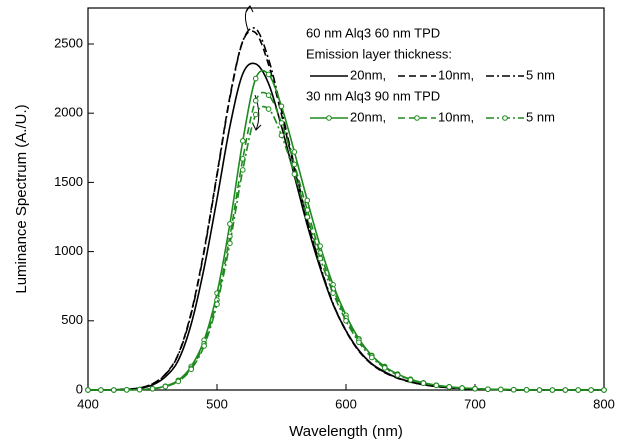  I want to click on y-tick-label: 1500, so click(68, 181).